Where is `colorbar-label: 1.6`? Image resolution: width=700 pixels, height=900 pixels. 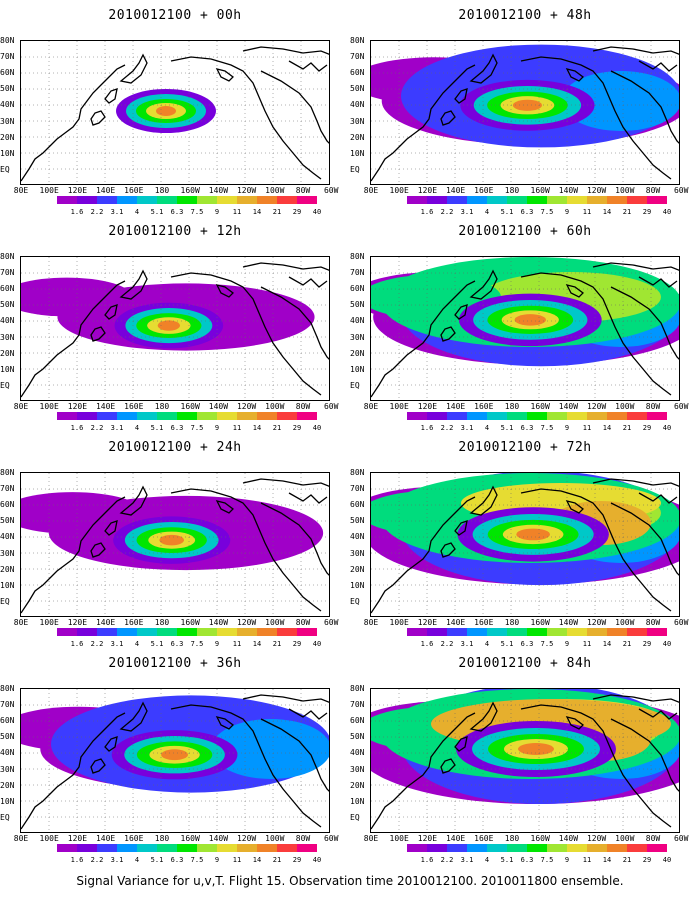
colorbar-label: 1.6 is located at coordinates (77, 428).